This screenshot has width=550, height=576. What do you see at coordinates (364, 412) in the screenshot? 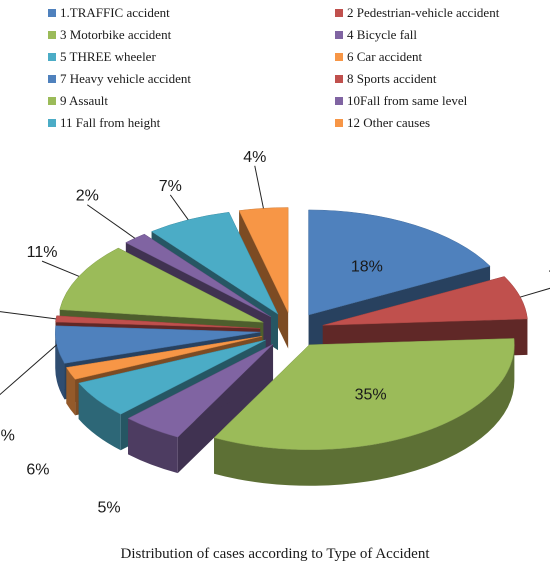
I see `slice-3-motorbike-accident` at bounding box center [364, 412].